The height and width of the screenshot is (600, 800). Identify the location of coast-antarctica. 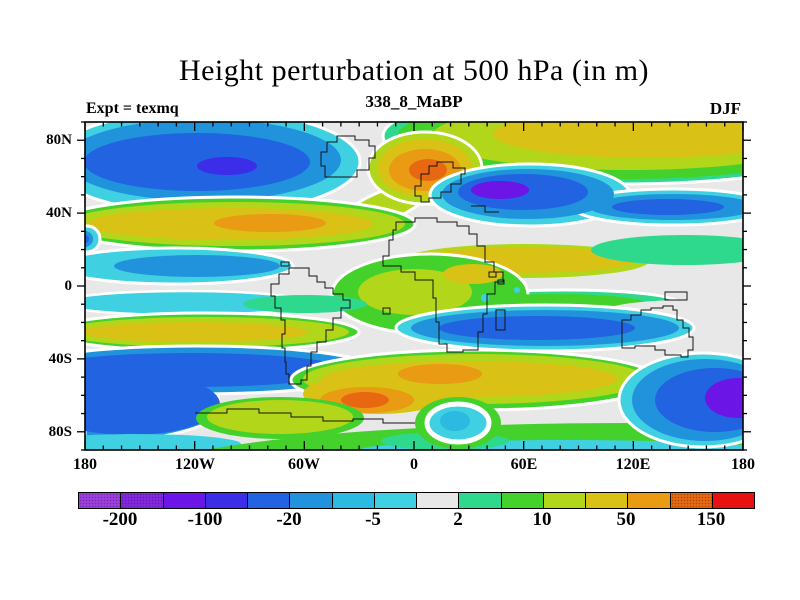
(305, 416).